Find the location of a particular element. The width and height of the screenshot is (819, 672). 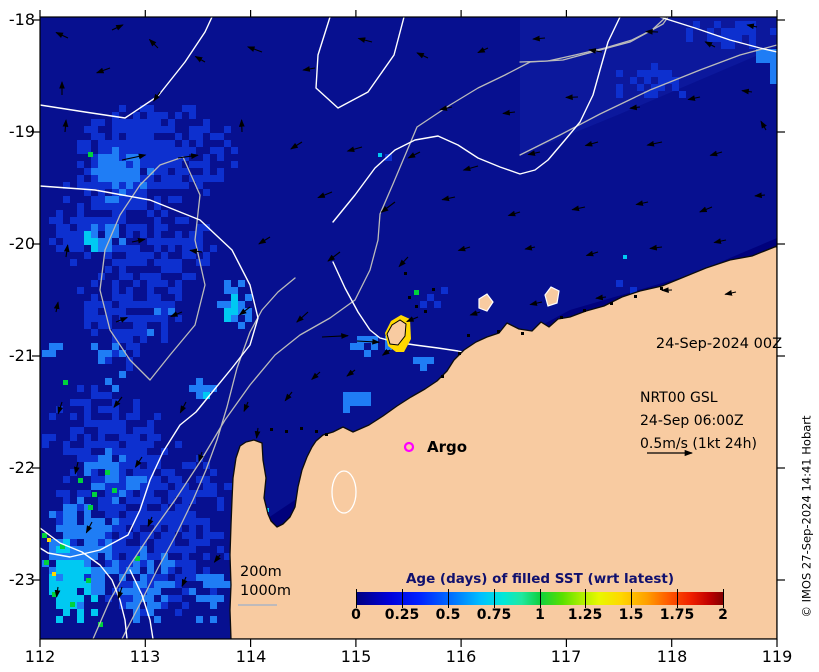

colorbar is located at coordinates (540, 598).